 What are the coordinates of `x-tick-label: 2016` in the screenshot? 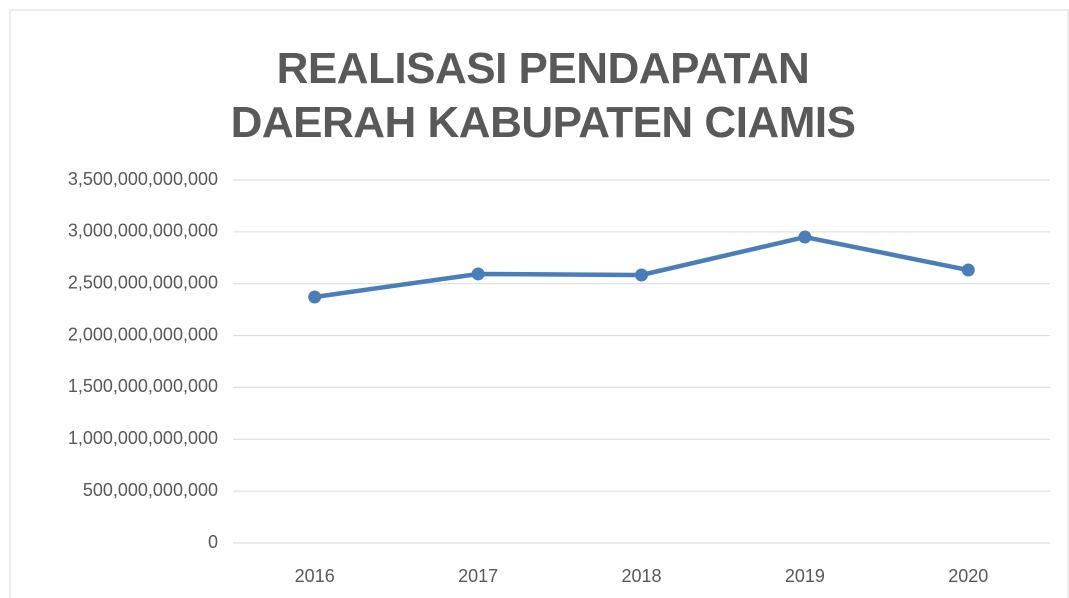 It's located at (315, 576).